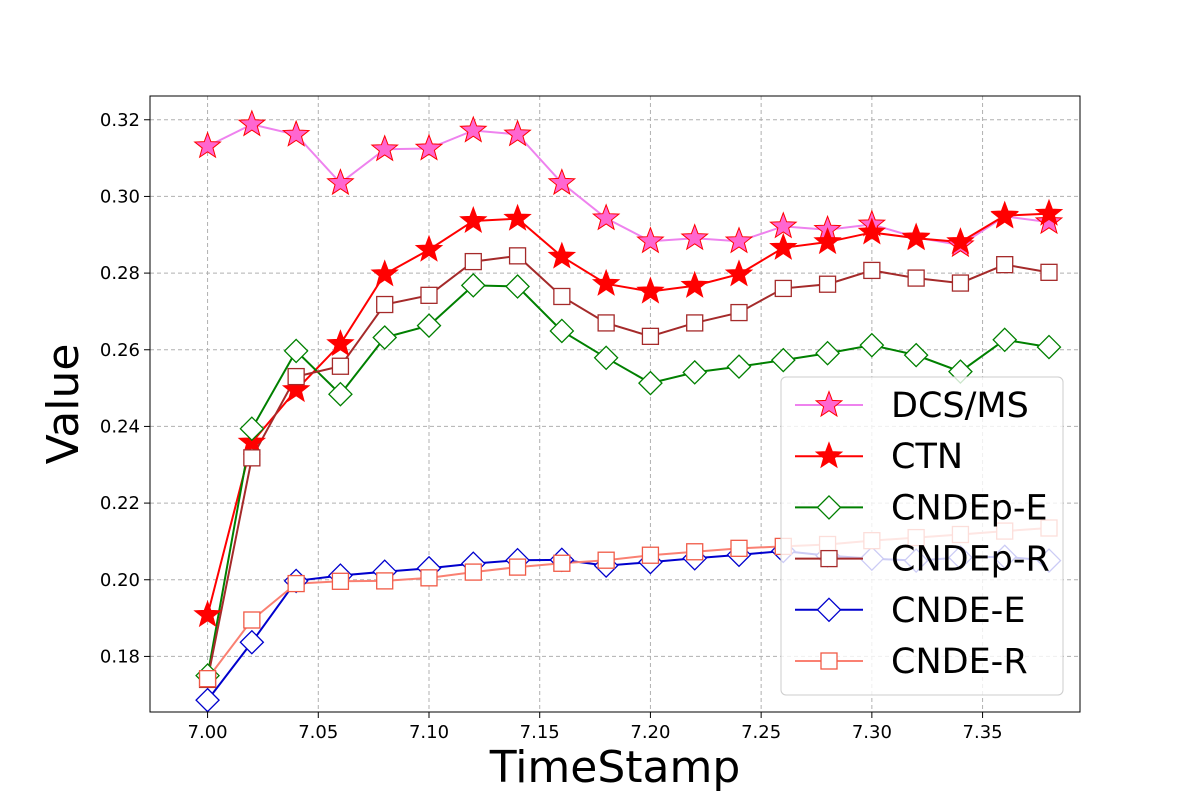 The width and height of the screenshot is (1200, 800). What do you see at coordinates (872, 732) in the screenshot?
I see `x-tick-label: 7.30` at bounding box center [872, 732].